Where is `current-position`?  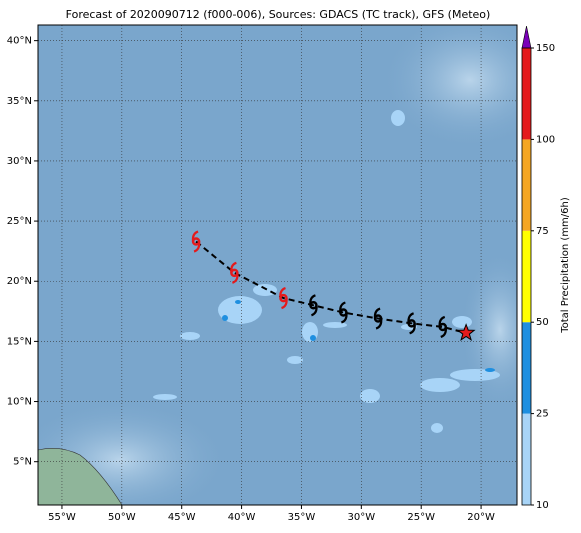 current-position is located at coordinates (466, 332).